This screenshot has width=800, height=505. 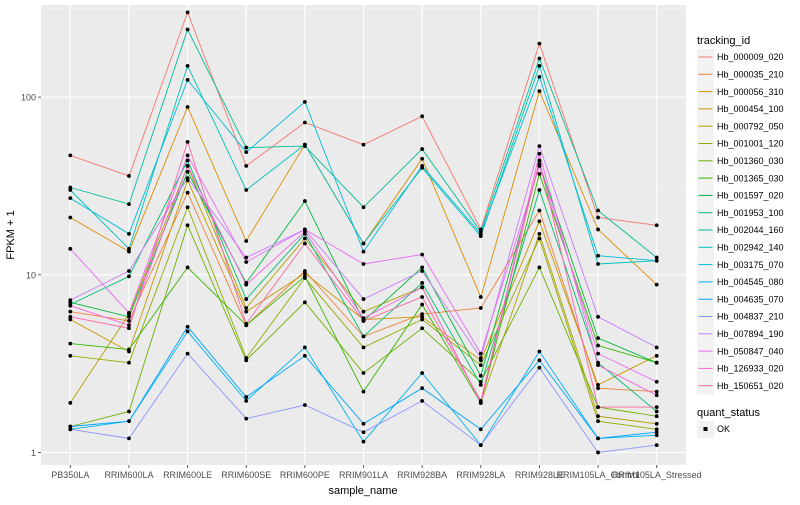 I want to click on y-tick-label: 10, so click(x=31, y=275).